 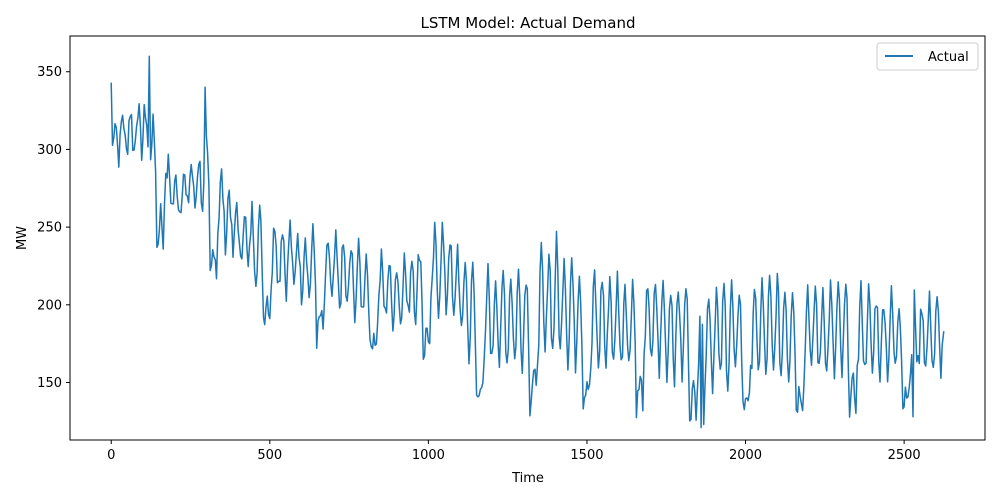 What do you see at coordinates (904, 455) in the screenshot?
I see `x-tick-label: 2500` at bounding box center [904, 455].